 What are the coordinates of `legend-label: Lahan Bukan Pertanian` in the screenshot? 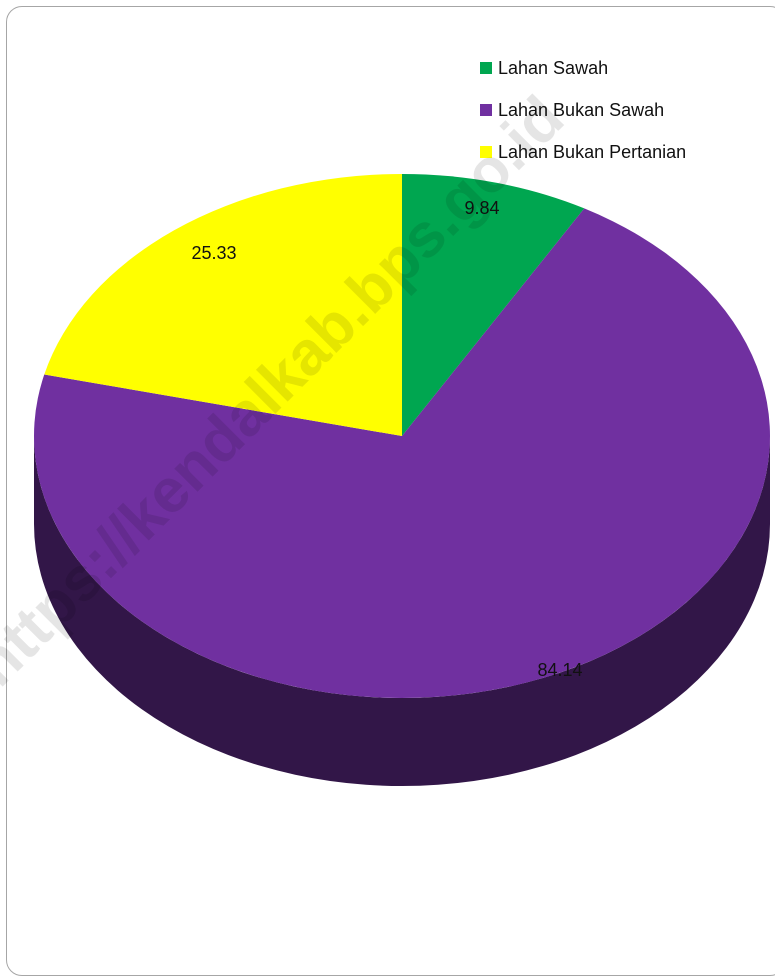 It's located at (592, 151).